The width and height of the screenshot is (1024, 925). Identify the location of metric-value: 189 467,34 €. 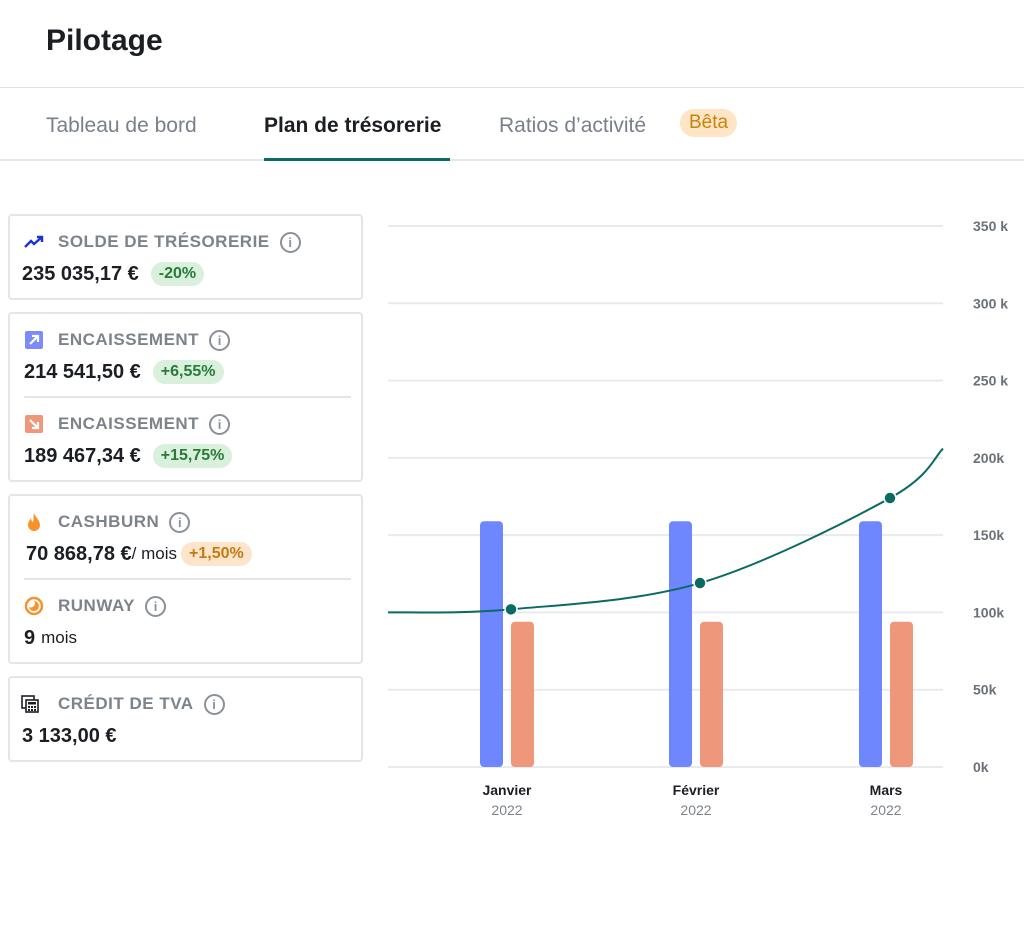
(82, 455).